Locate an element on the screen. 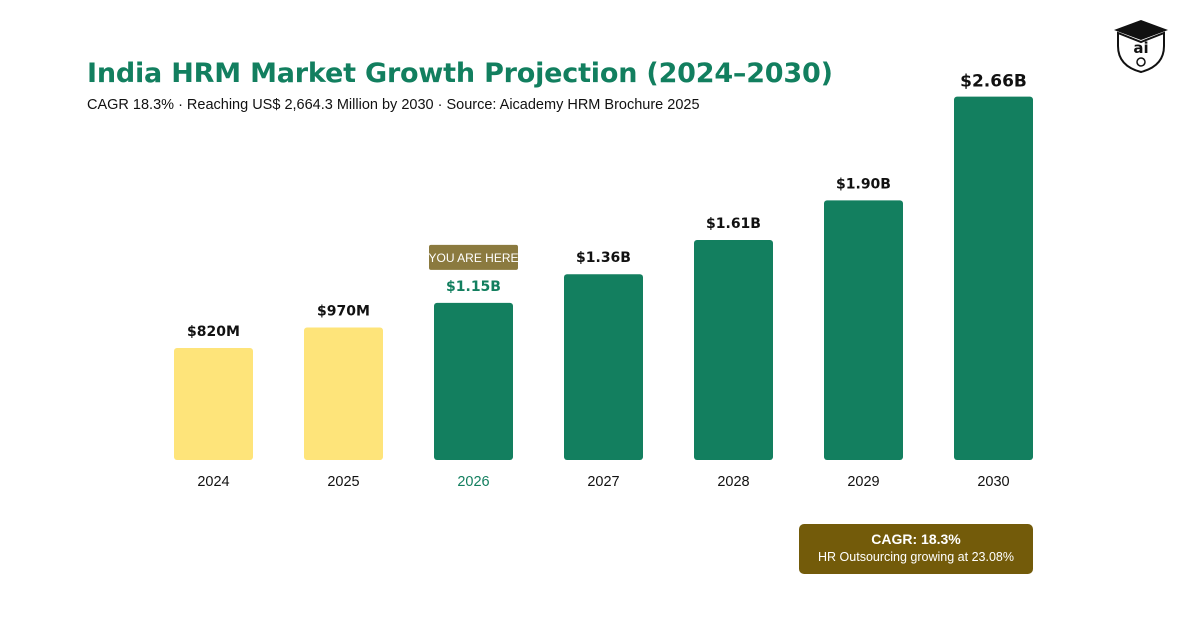 The image size is (1200, 628). bar-2026 is located at coordinates (473, 381).